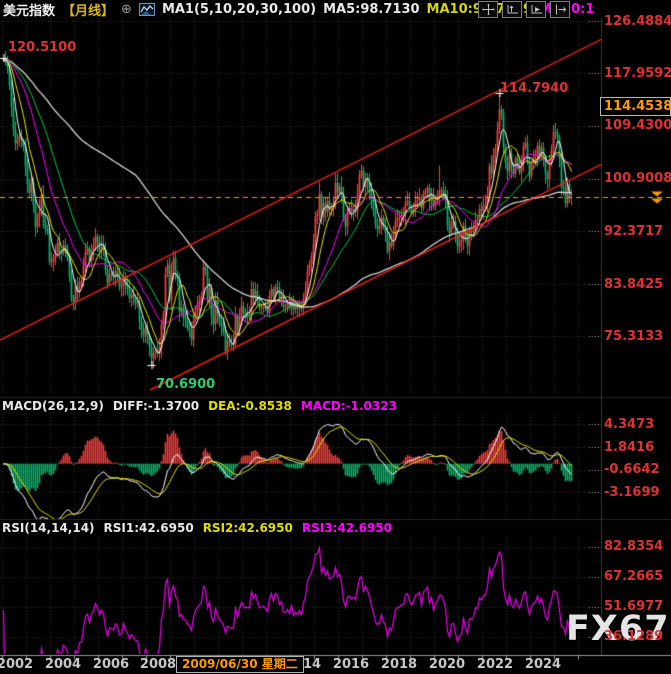 This screenshot has width=671, height=674. Describe the element at coordinates (632, 492) in the screenshot. I see `macd-axis-label: -3.1699` at that location.